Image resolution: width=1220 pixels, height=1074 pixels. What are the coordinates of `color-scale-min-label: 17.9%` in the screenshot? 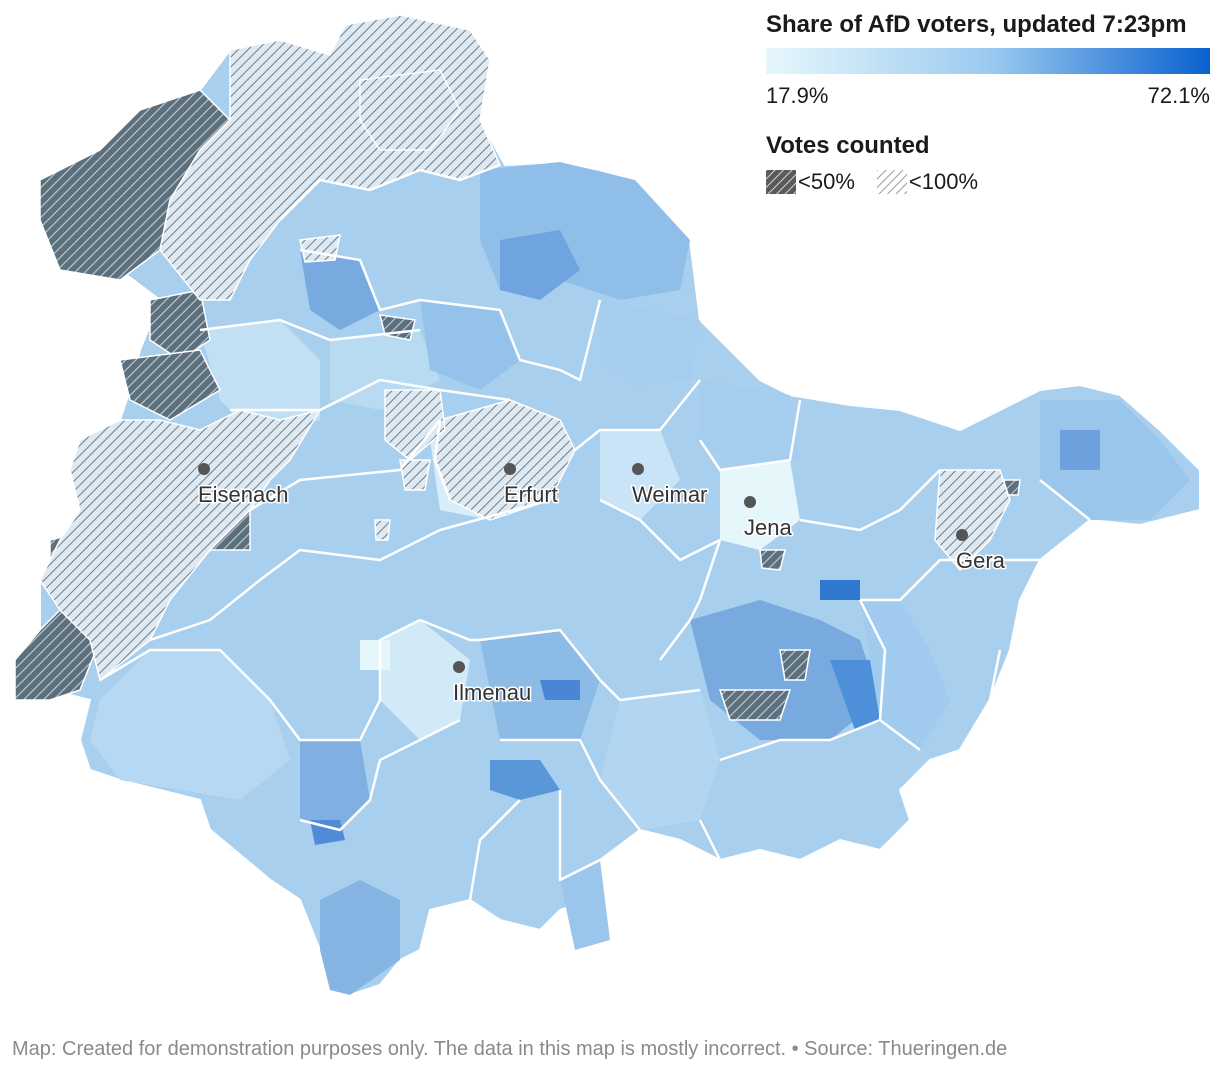 It's located at (797, 95).